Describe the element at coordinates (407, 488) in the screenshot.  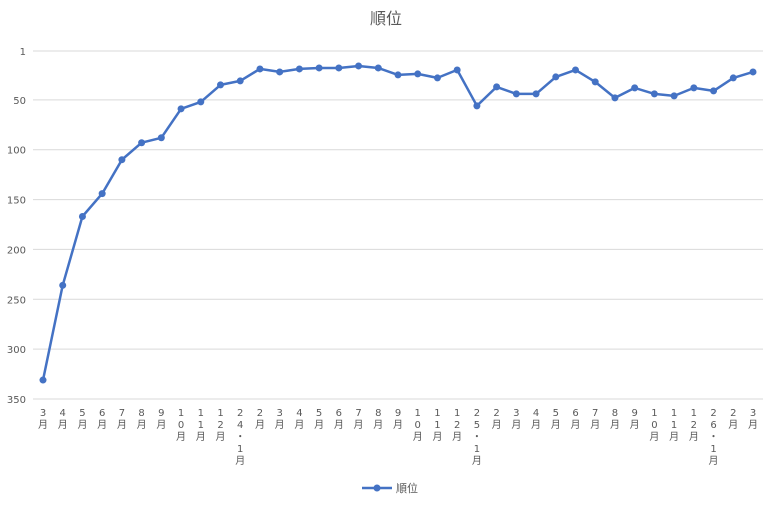
I see `legend-series-label: 順位` at that location.